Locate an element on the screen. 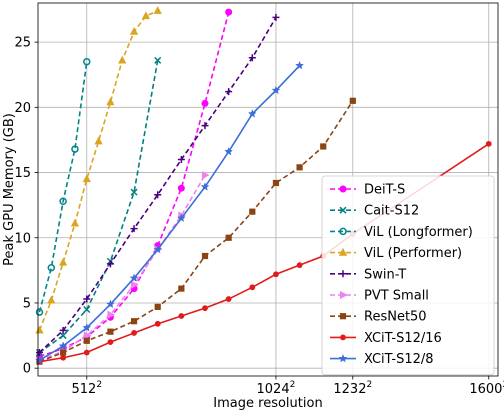  y-tick-label: 25 is located at coordinates (22, 43).